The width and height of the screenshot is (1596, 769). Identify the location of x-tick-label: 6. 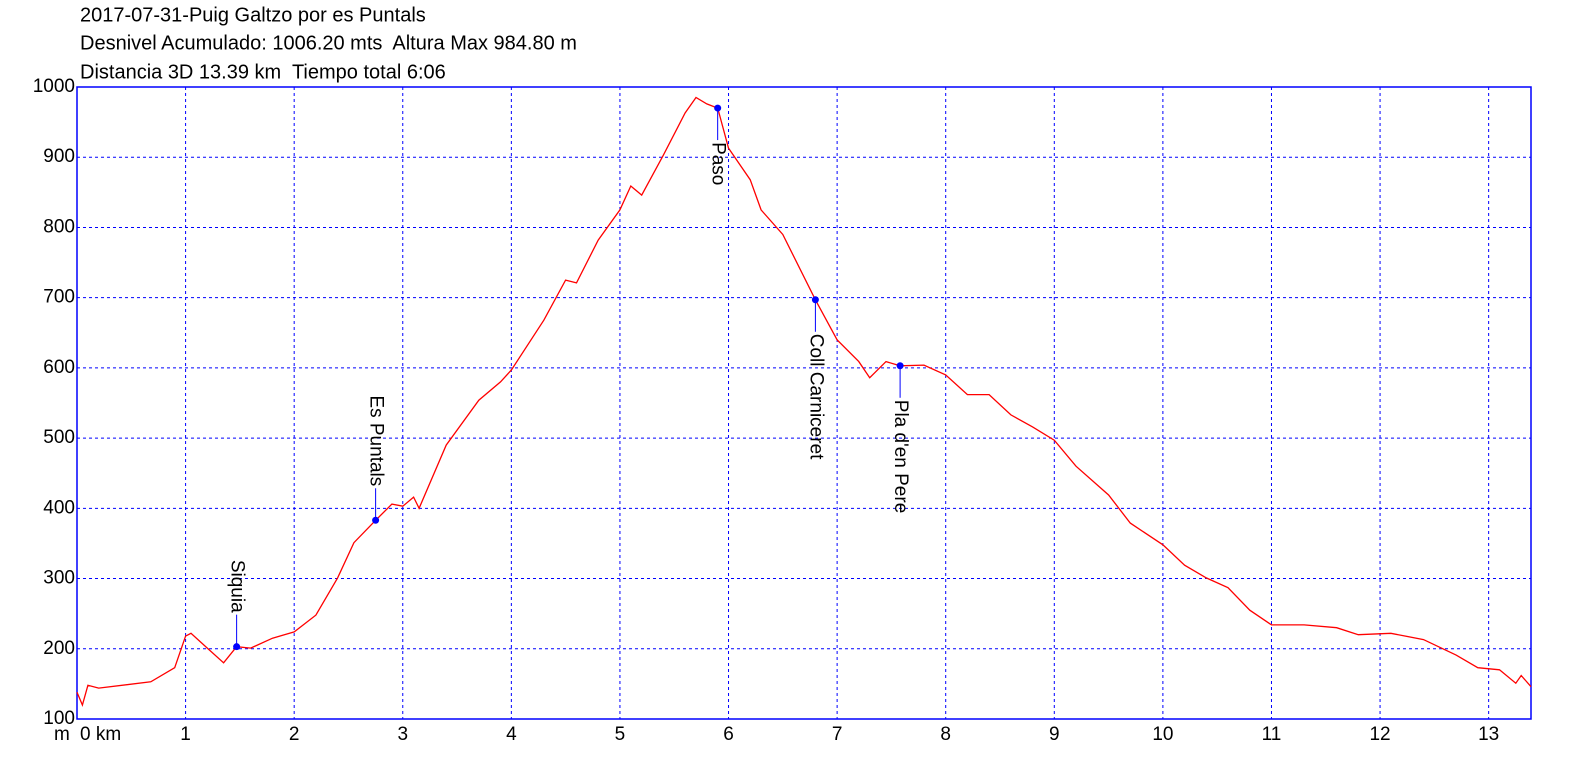
(728, 734).